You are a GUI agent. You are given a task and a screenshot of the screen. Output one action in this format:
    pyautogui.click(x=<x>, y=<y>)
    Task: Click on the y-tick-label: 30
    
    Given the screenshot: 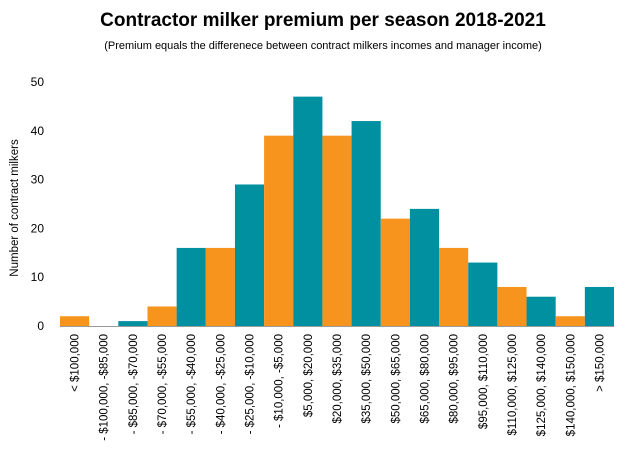 What is the action you would take?
    pyautogui.click(x=38, y=180)
    